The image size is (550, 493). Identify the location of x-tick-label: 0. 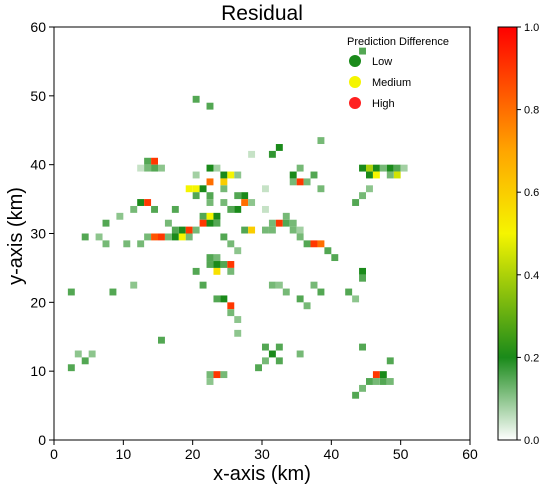
(54, 454).